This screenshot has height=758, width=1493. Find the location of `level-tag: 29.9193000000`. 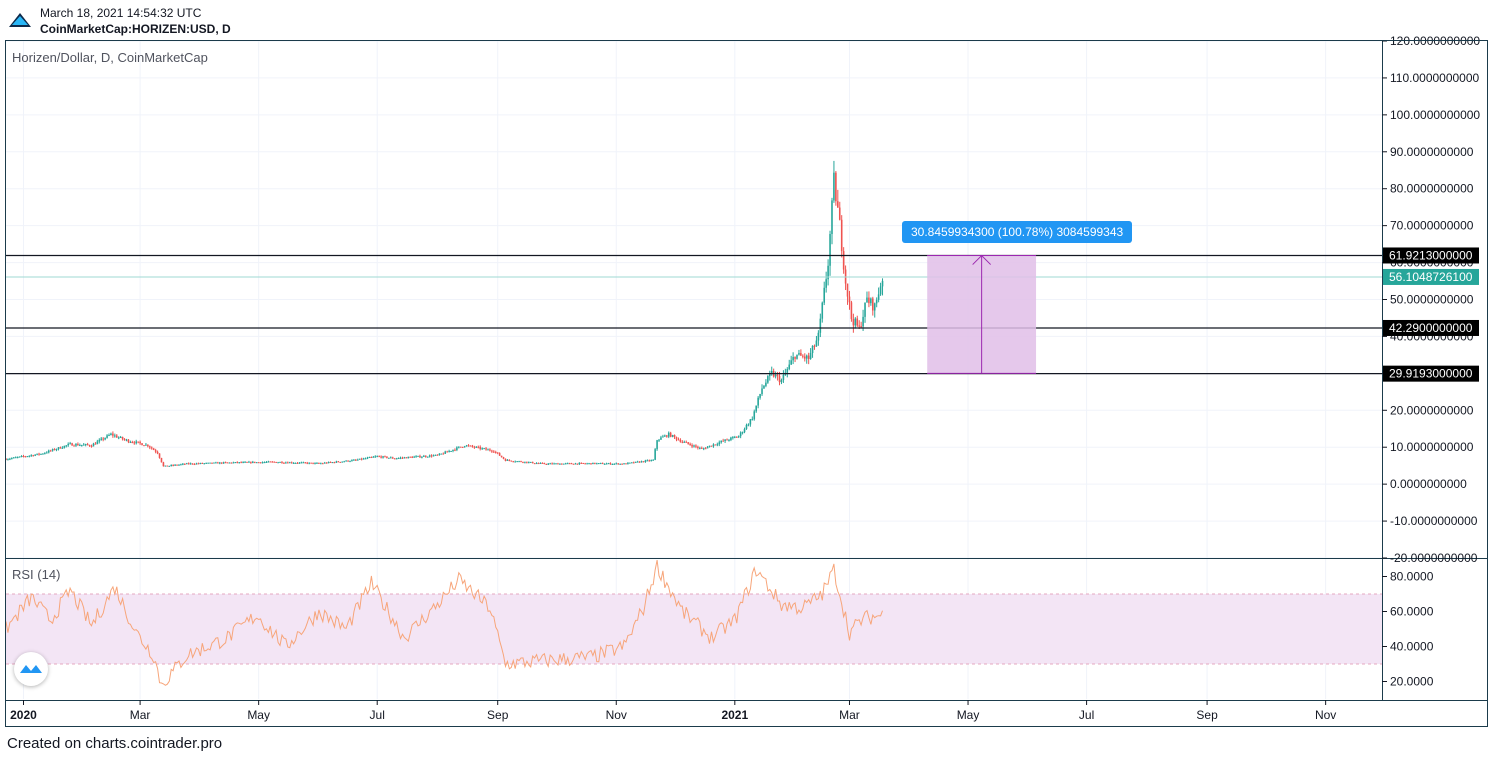

level-tag: 29.9193000000 is located at coordinates (1431, 374).